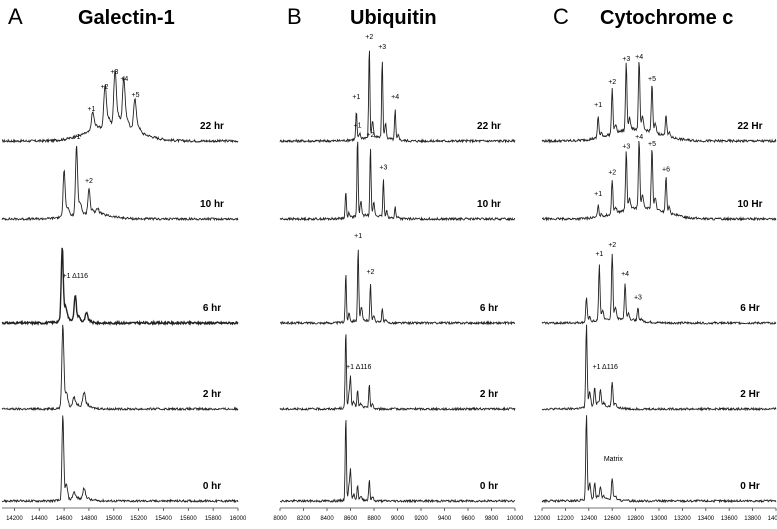  Describe the element at coordinates (749, 204) in the screenshot. I see `time-label: 10 Hr` at that location.